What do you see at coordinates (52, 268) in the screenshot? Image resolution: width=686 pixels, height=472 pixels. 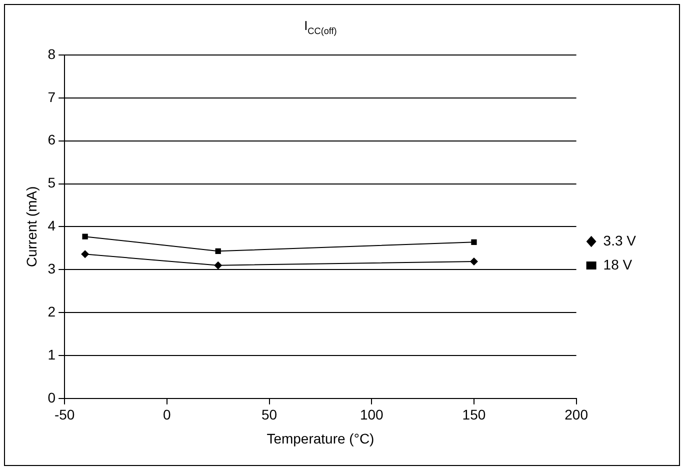 I see `y-tick-label: 3` at bounding box center [52, 268].